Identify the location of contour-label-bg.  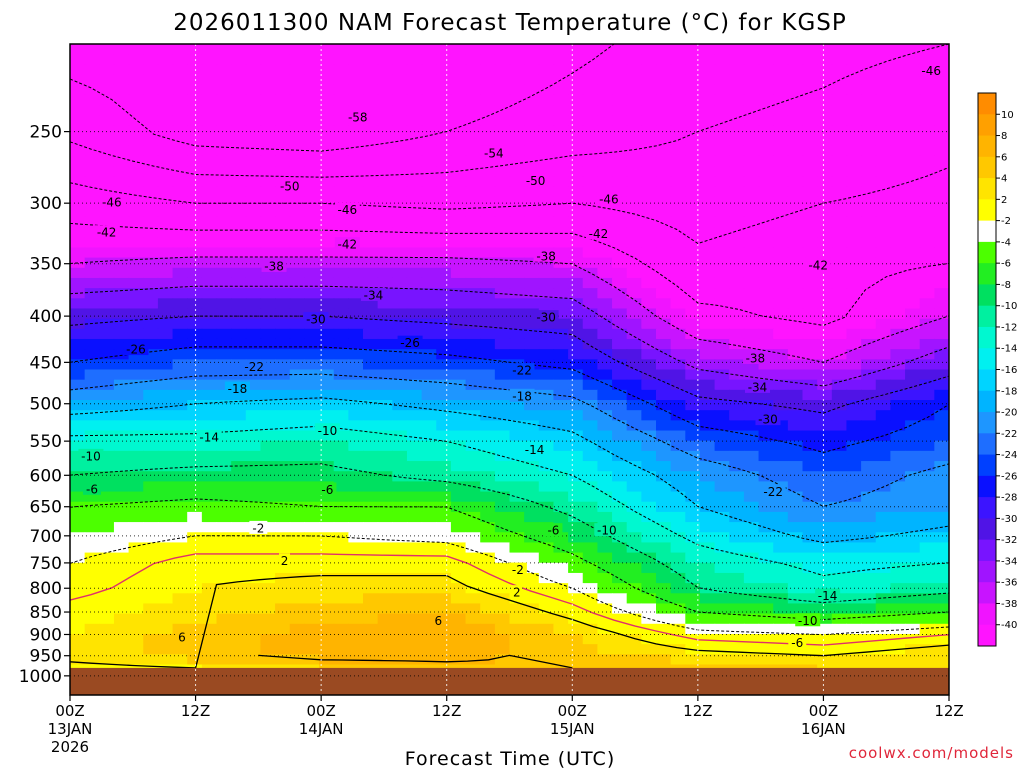
(598, 233).